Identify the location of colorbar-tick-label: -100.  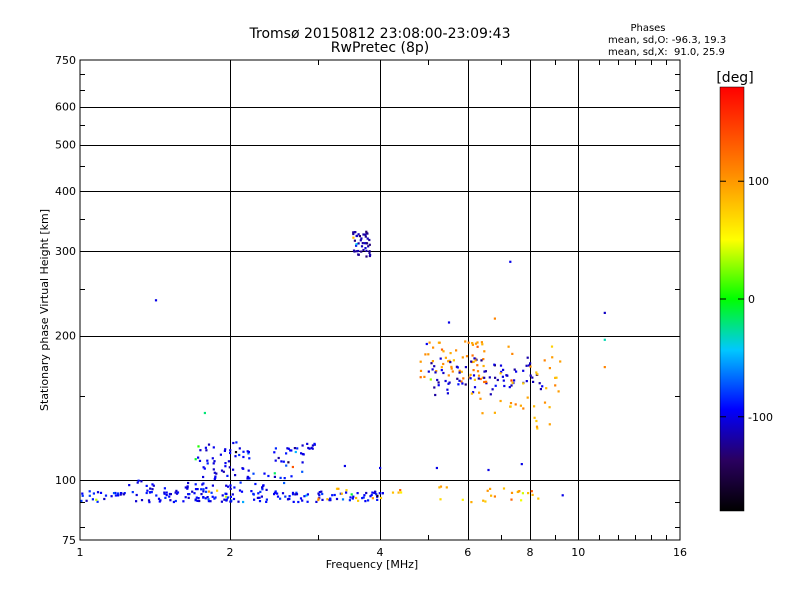
(760, 417).